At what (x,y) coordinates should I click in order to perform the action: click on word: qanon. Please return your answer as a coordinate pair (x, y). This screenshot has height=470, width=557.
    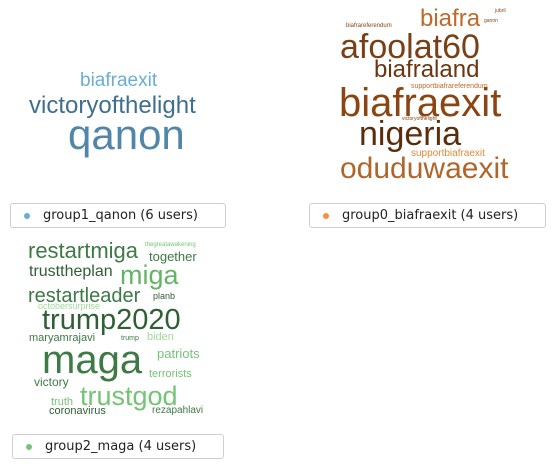
    Looking at the image, I should click on (126, 134).